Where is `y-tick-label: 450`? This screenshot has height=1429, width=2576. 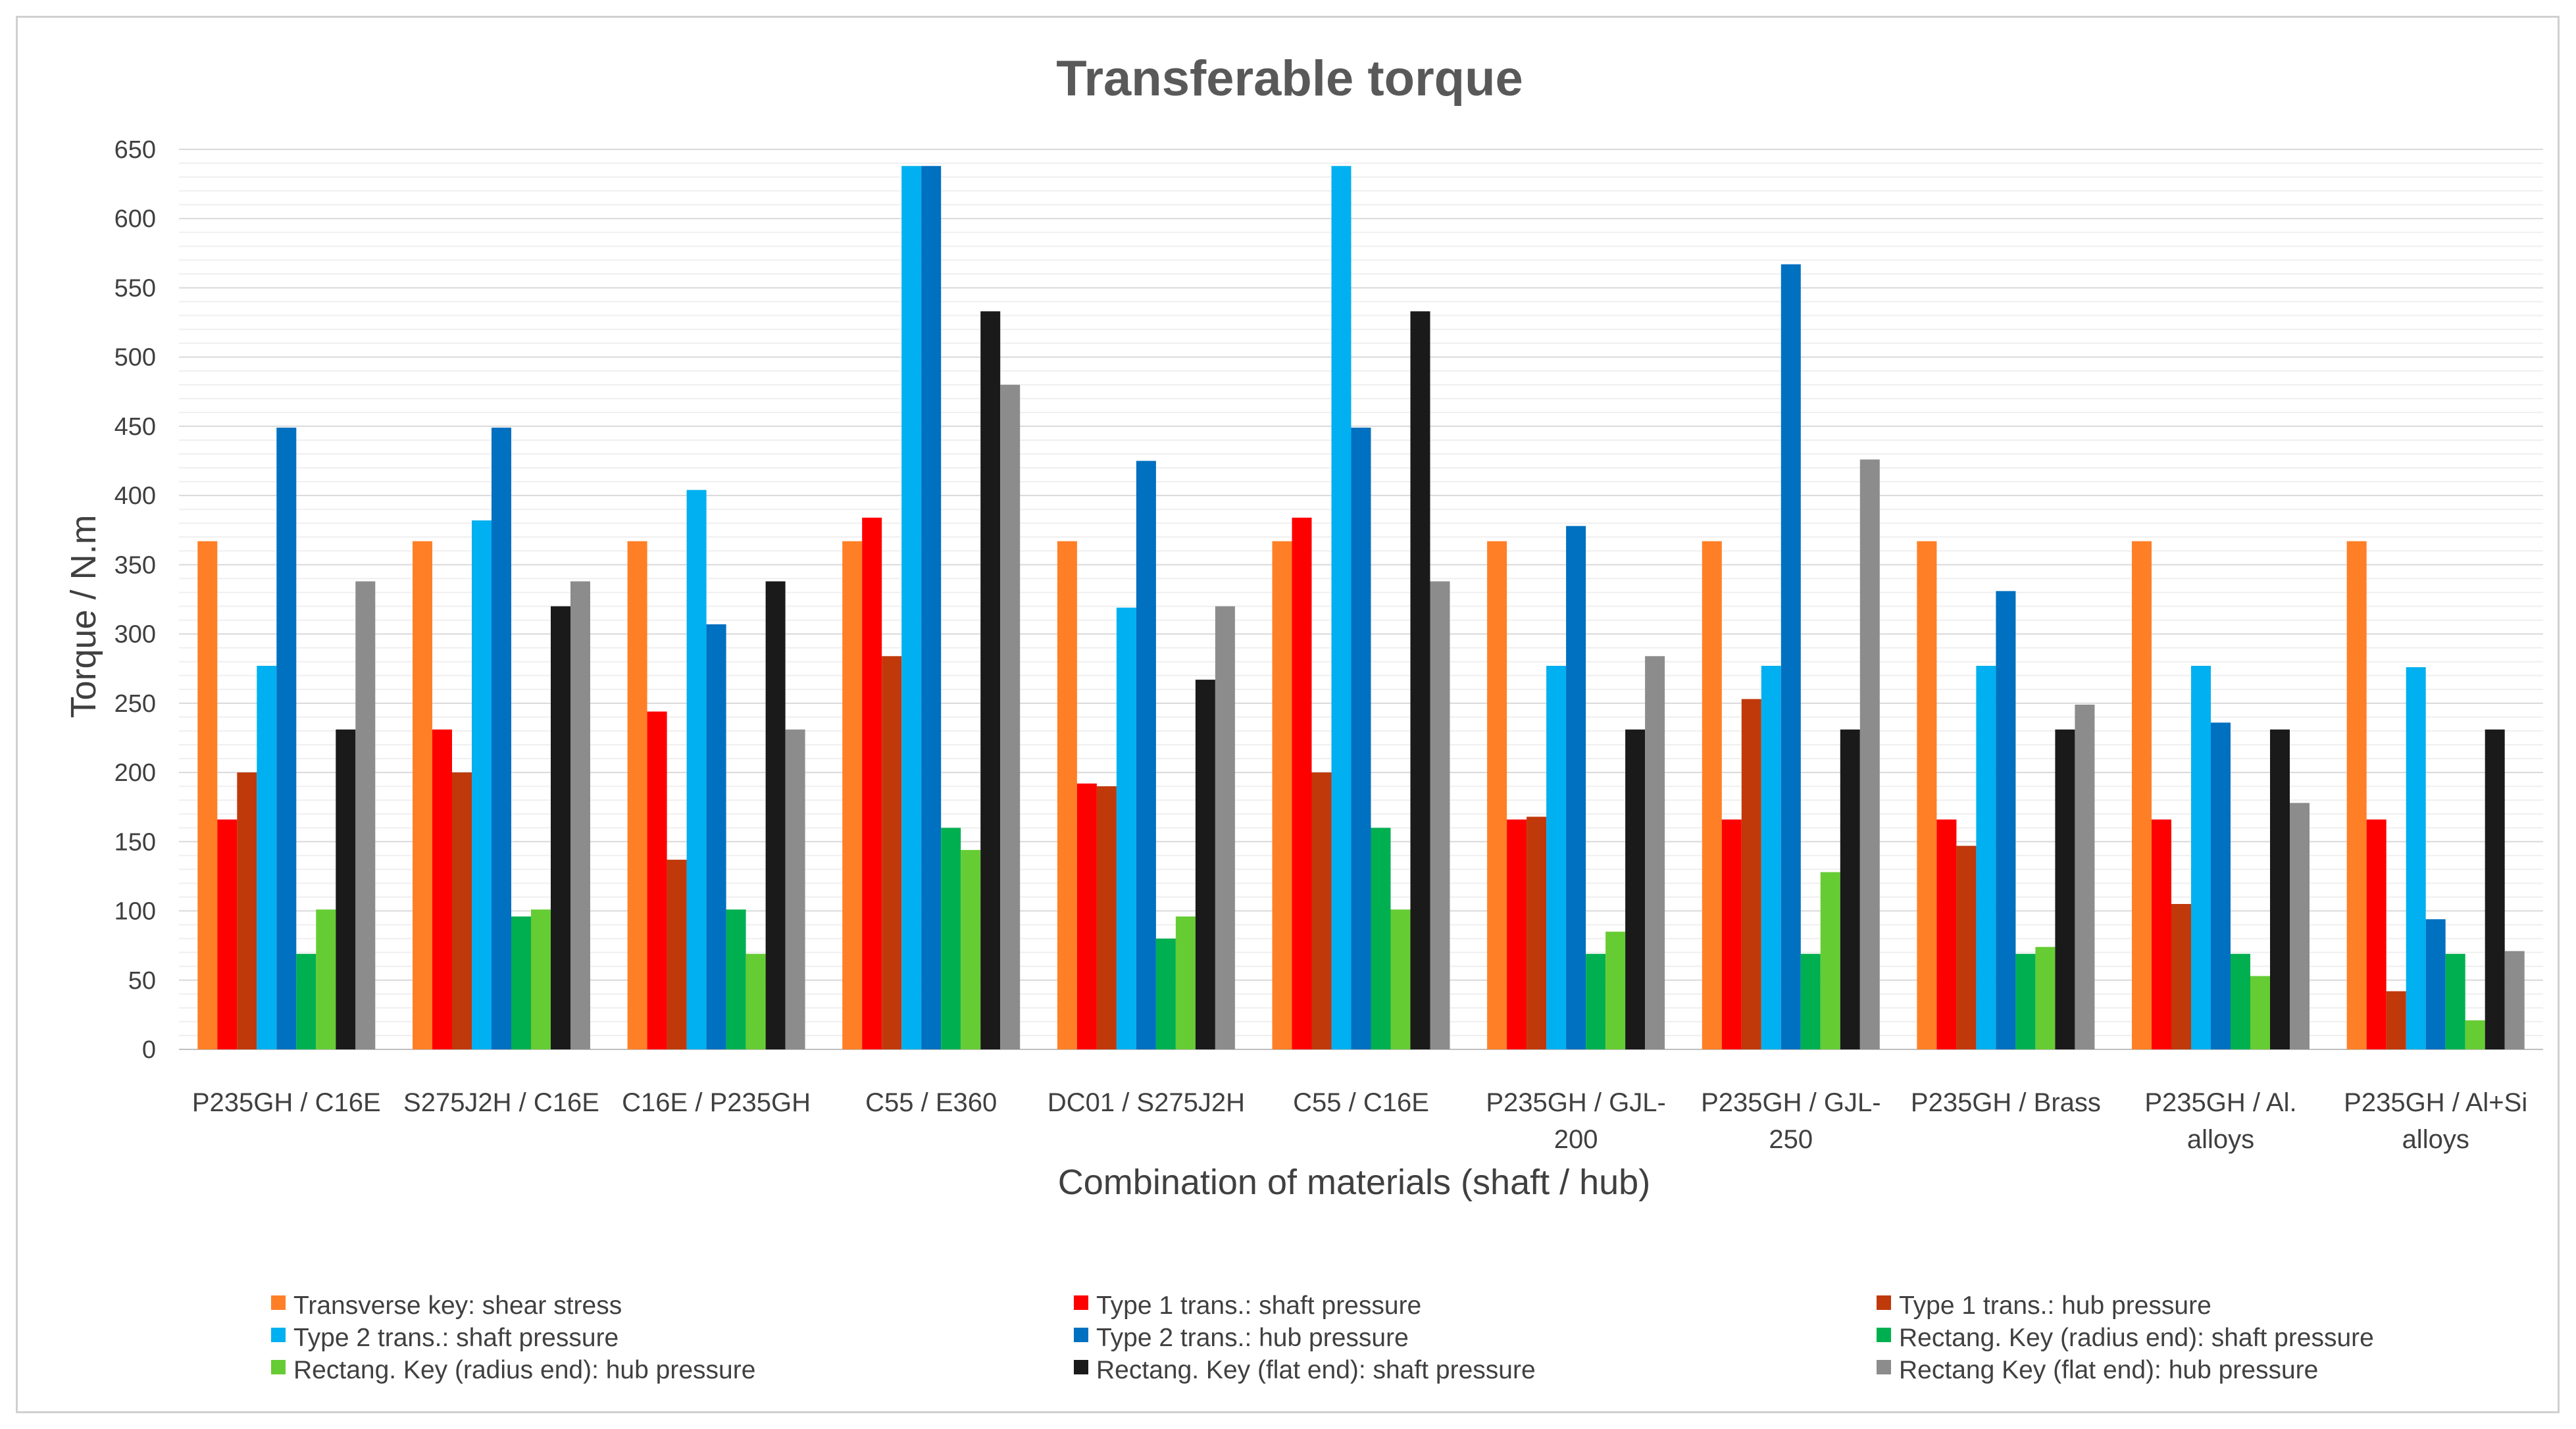 y-tick-label: 450 is located at coordinates (135, 427).